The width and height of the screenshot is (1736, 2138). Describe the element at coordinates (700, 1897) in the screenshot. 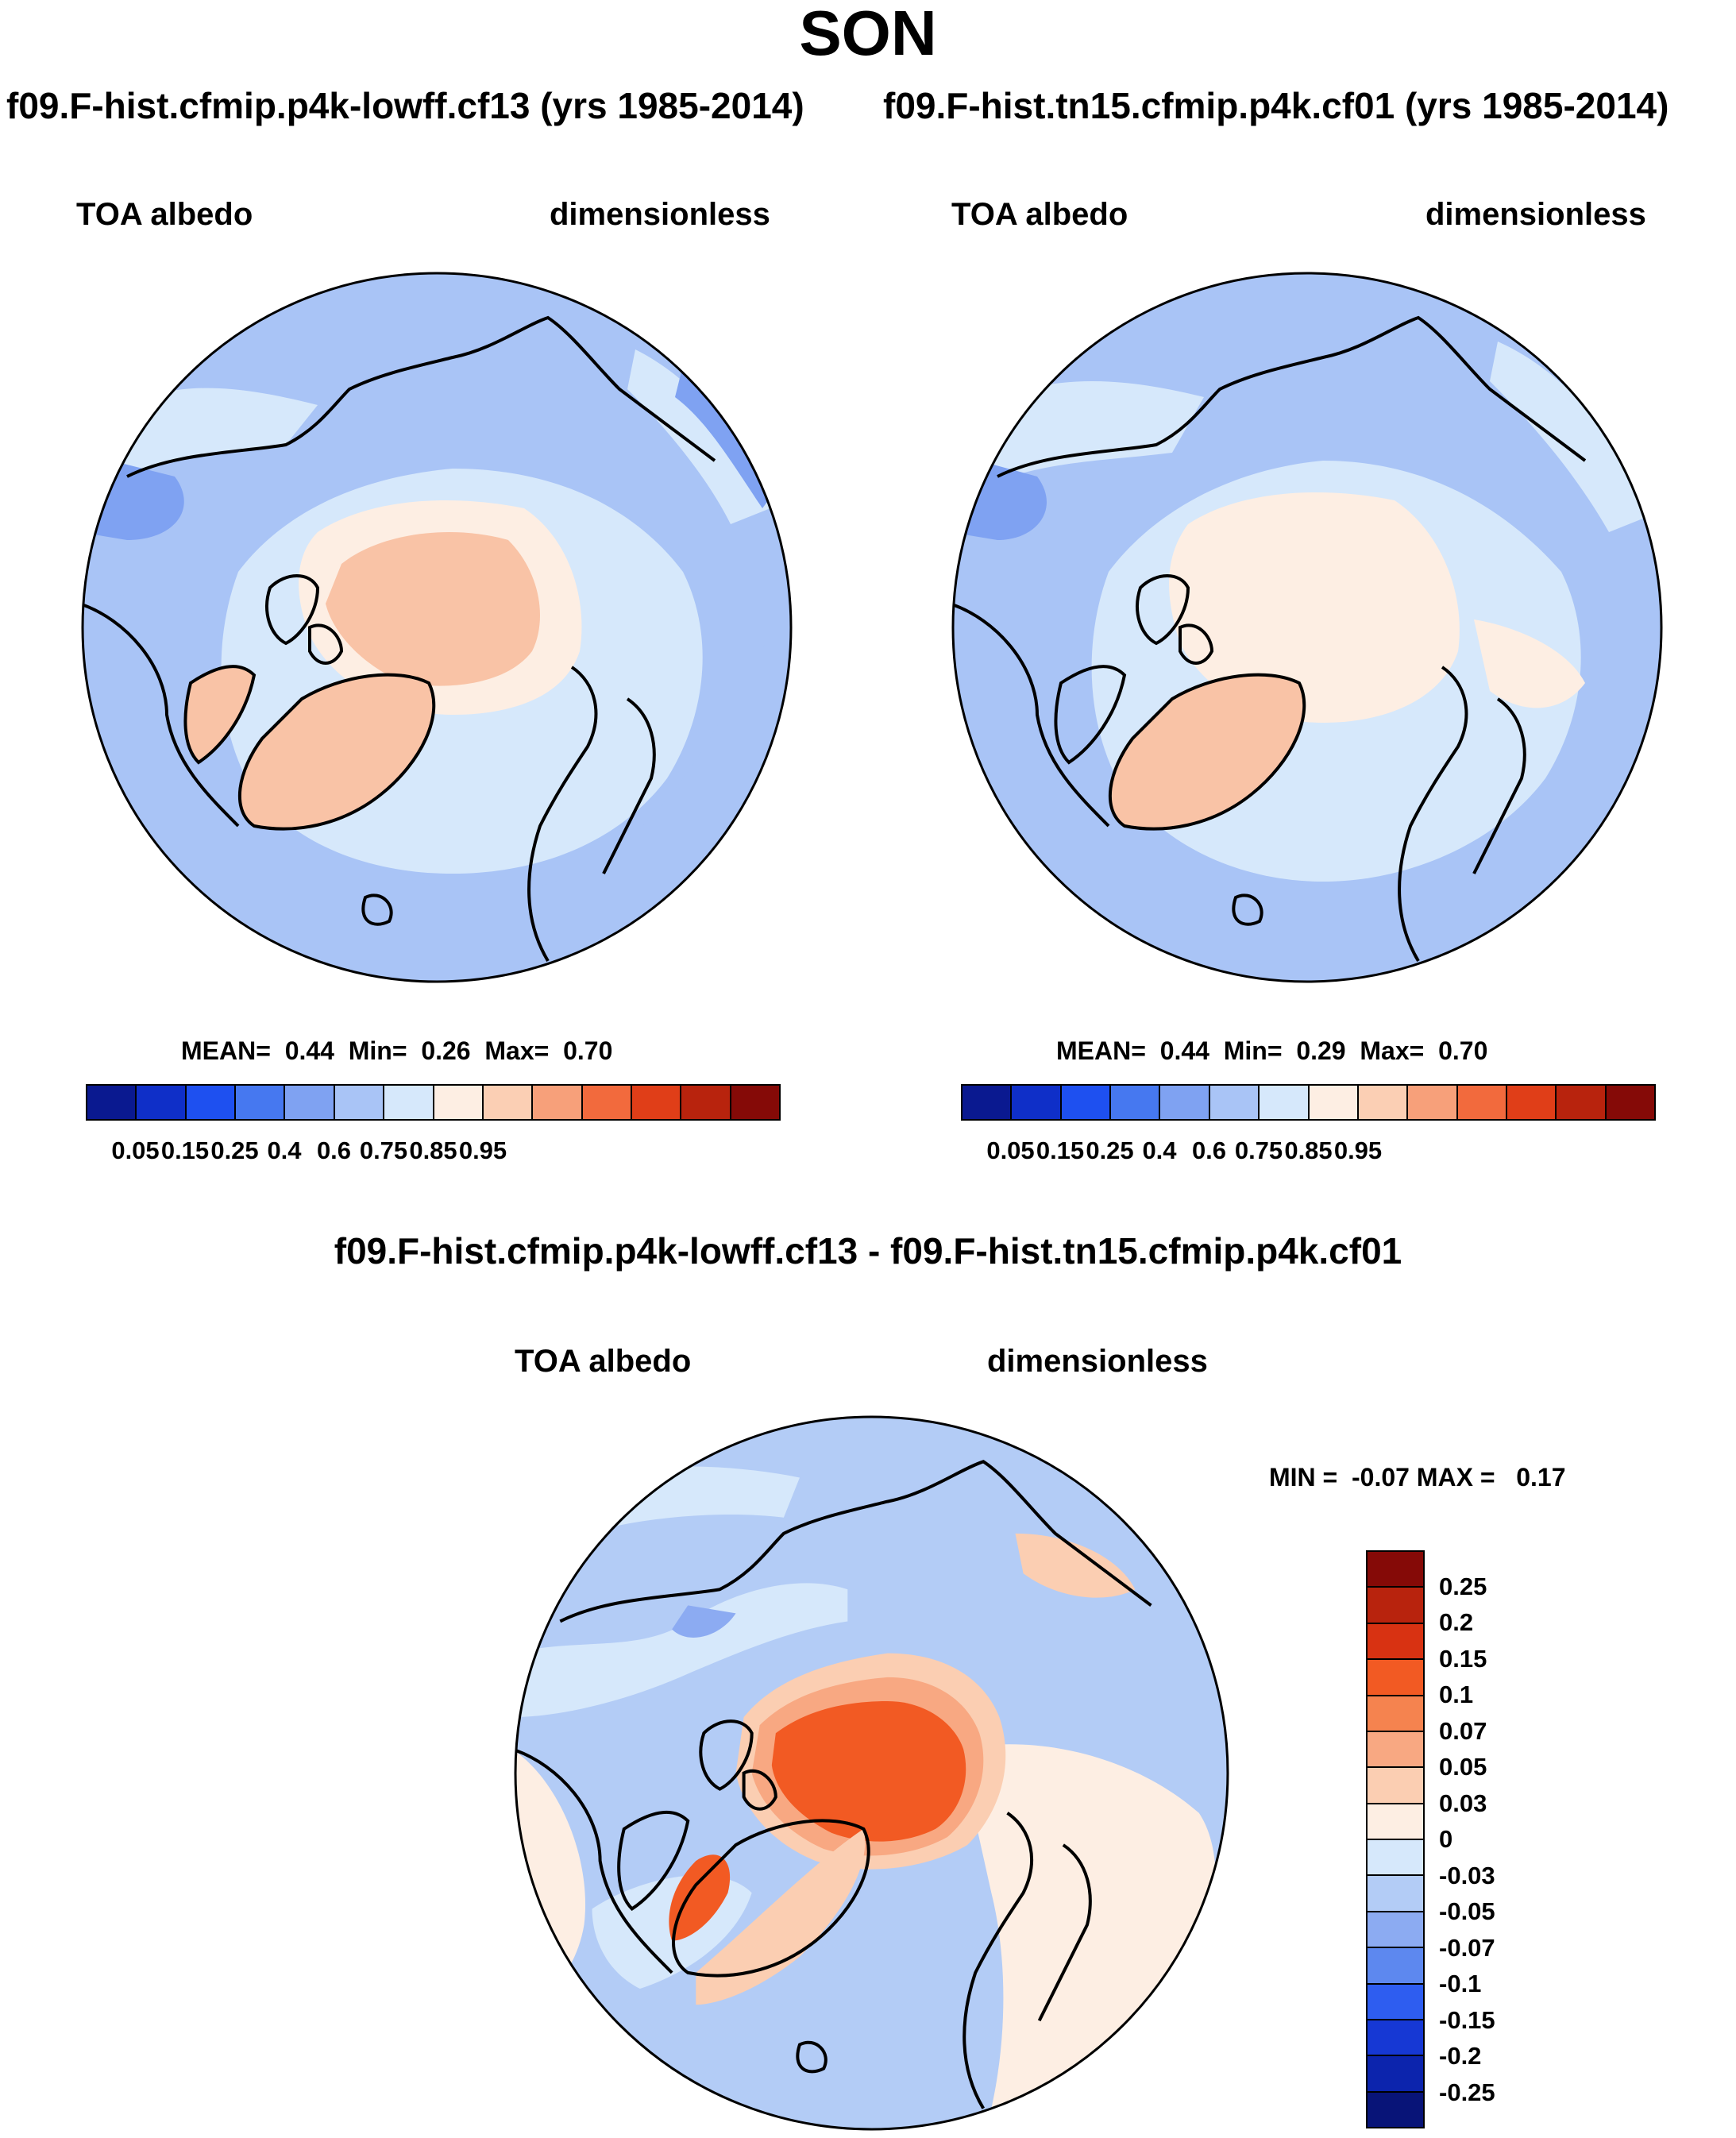

I see `diff-baffin-hot` at that location.